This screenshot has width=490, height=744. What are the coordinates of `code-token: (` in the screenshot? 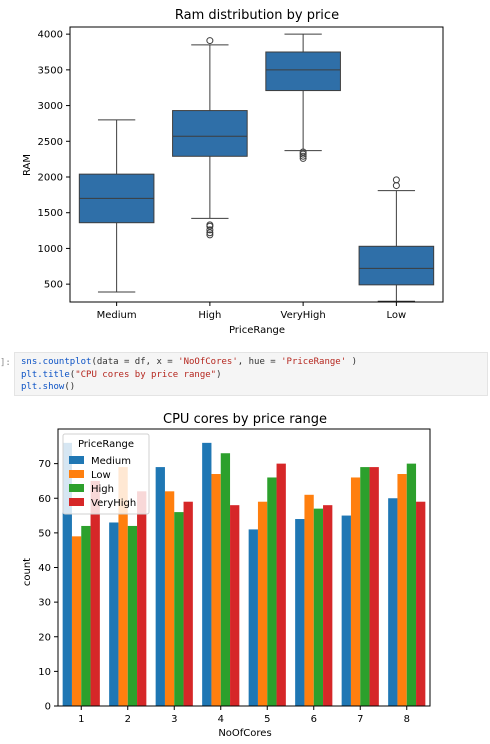 It's located at (72, 374).